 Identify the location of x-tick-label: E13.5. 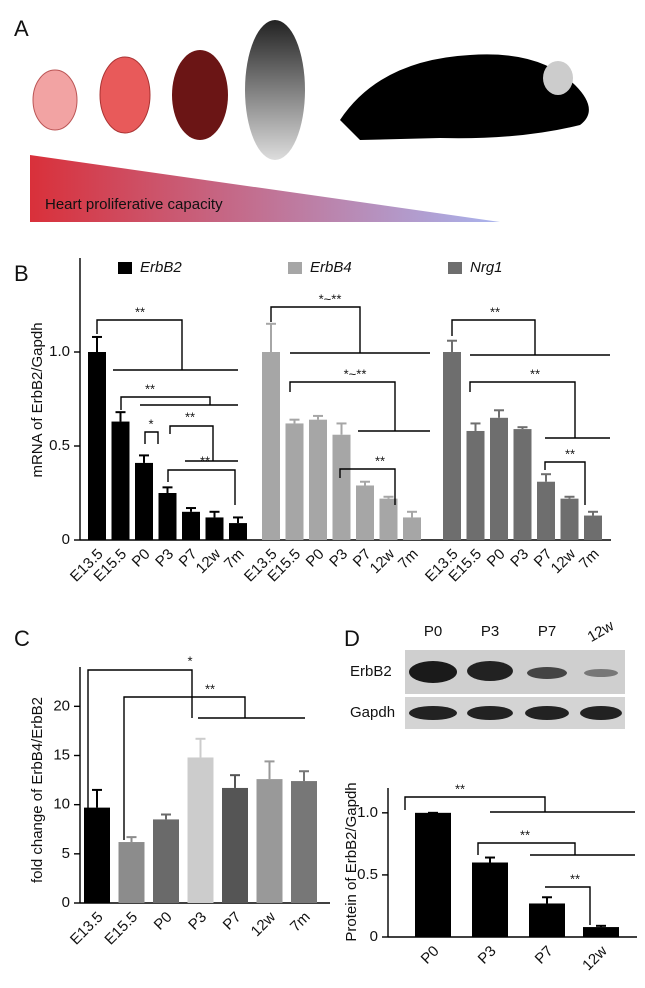
(87, 929).